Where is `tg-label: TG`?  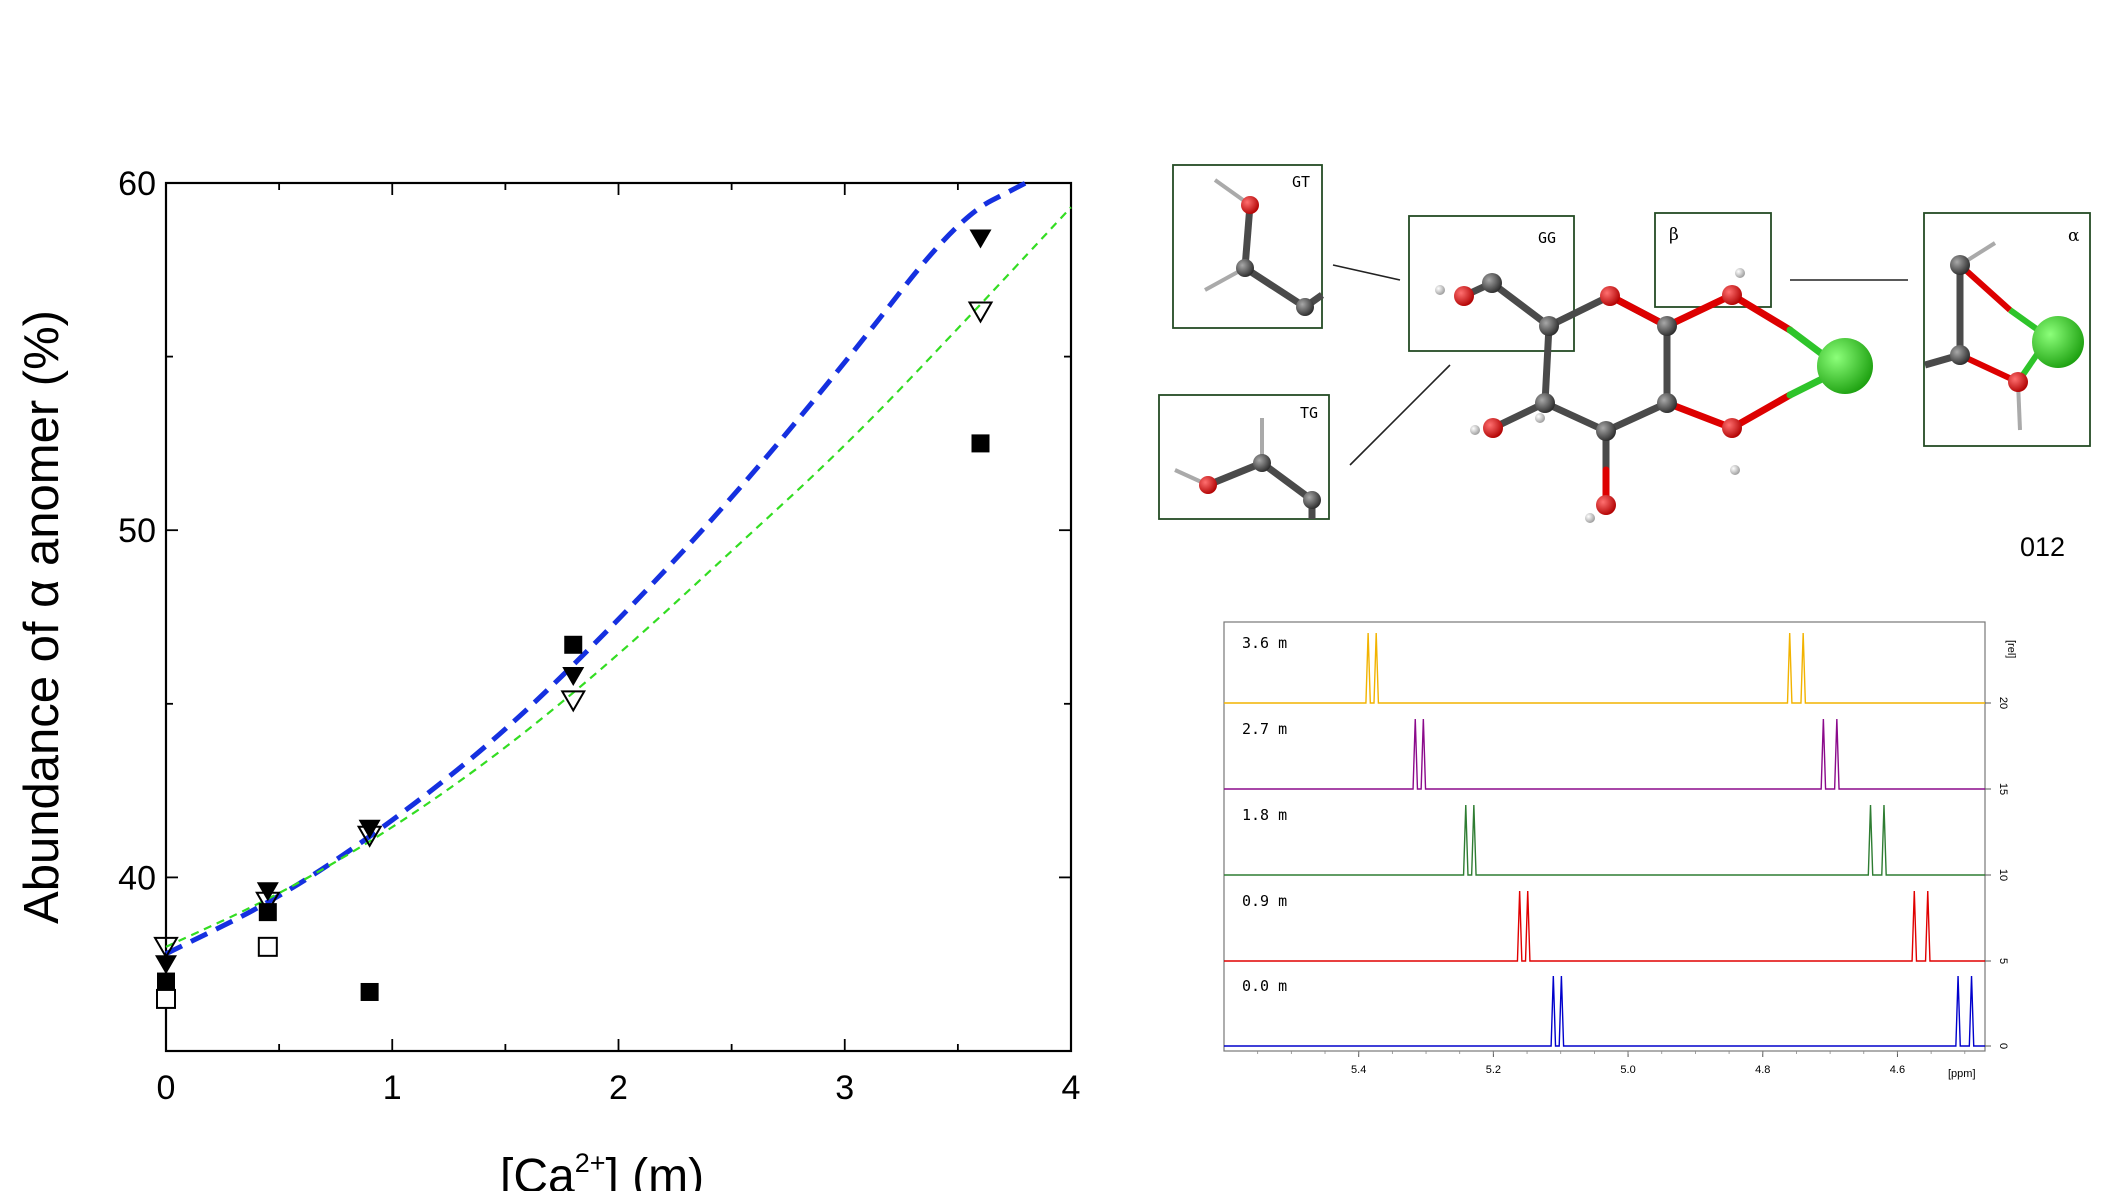
tg-label: TG is located at coordinates (1309, 413).